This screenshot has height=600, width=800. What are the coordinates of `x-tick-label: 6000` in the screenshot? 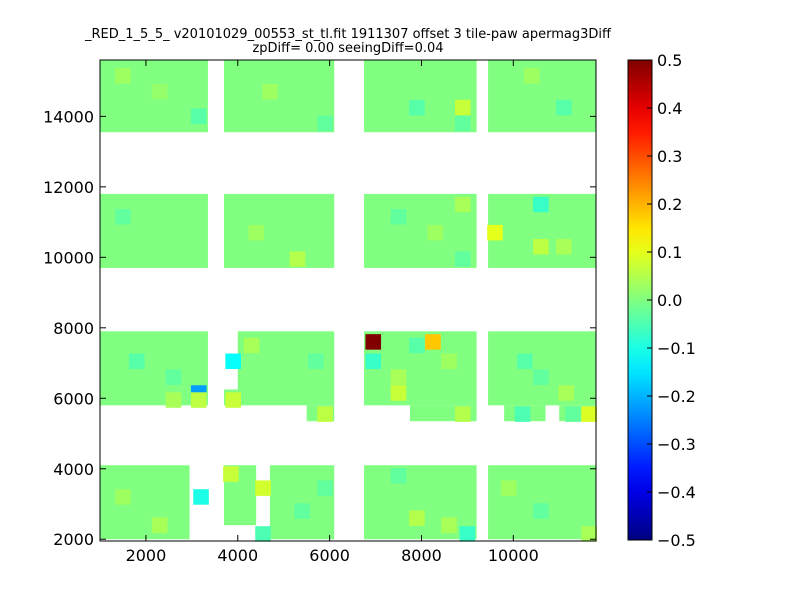 It's located at (329, 555).